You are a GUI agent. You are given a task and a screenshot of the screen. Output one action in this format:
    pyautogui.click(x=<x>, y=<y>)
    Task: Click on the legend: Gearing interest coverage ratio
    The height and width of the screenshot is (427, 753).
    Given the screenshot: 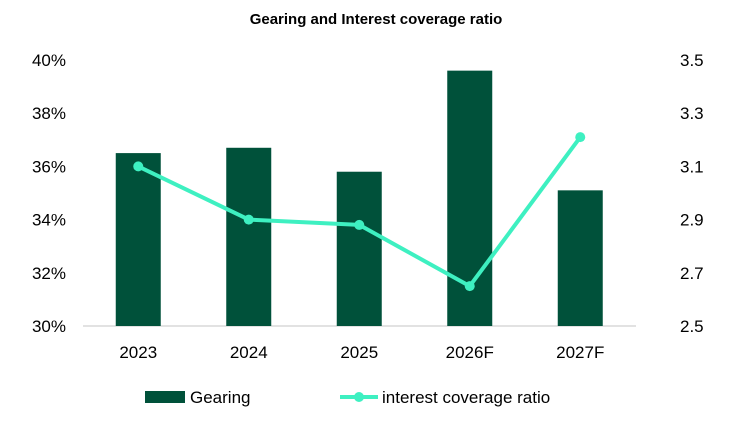 What is the action you would take?
    pyautogui.click(x=347, y=397)
    